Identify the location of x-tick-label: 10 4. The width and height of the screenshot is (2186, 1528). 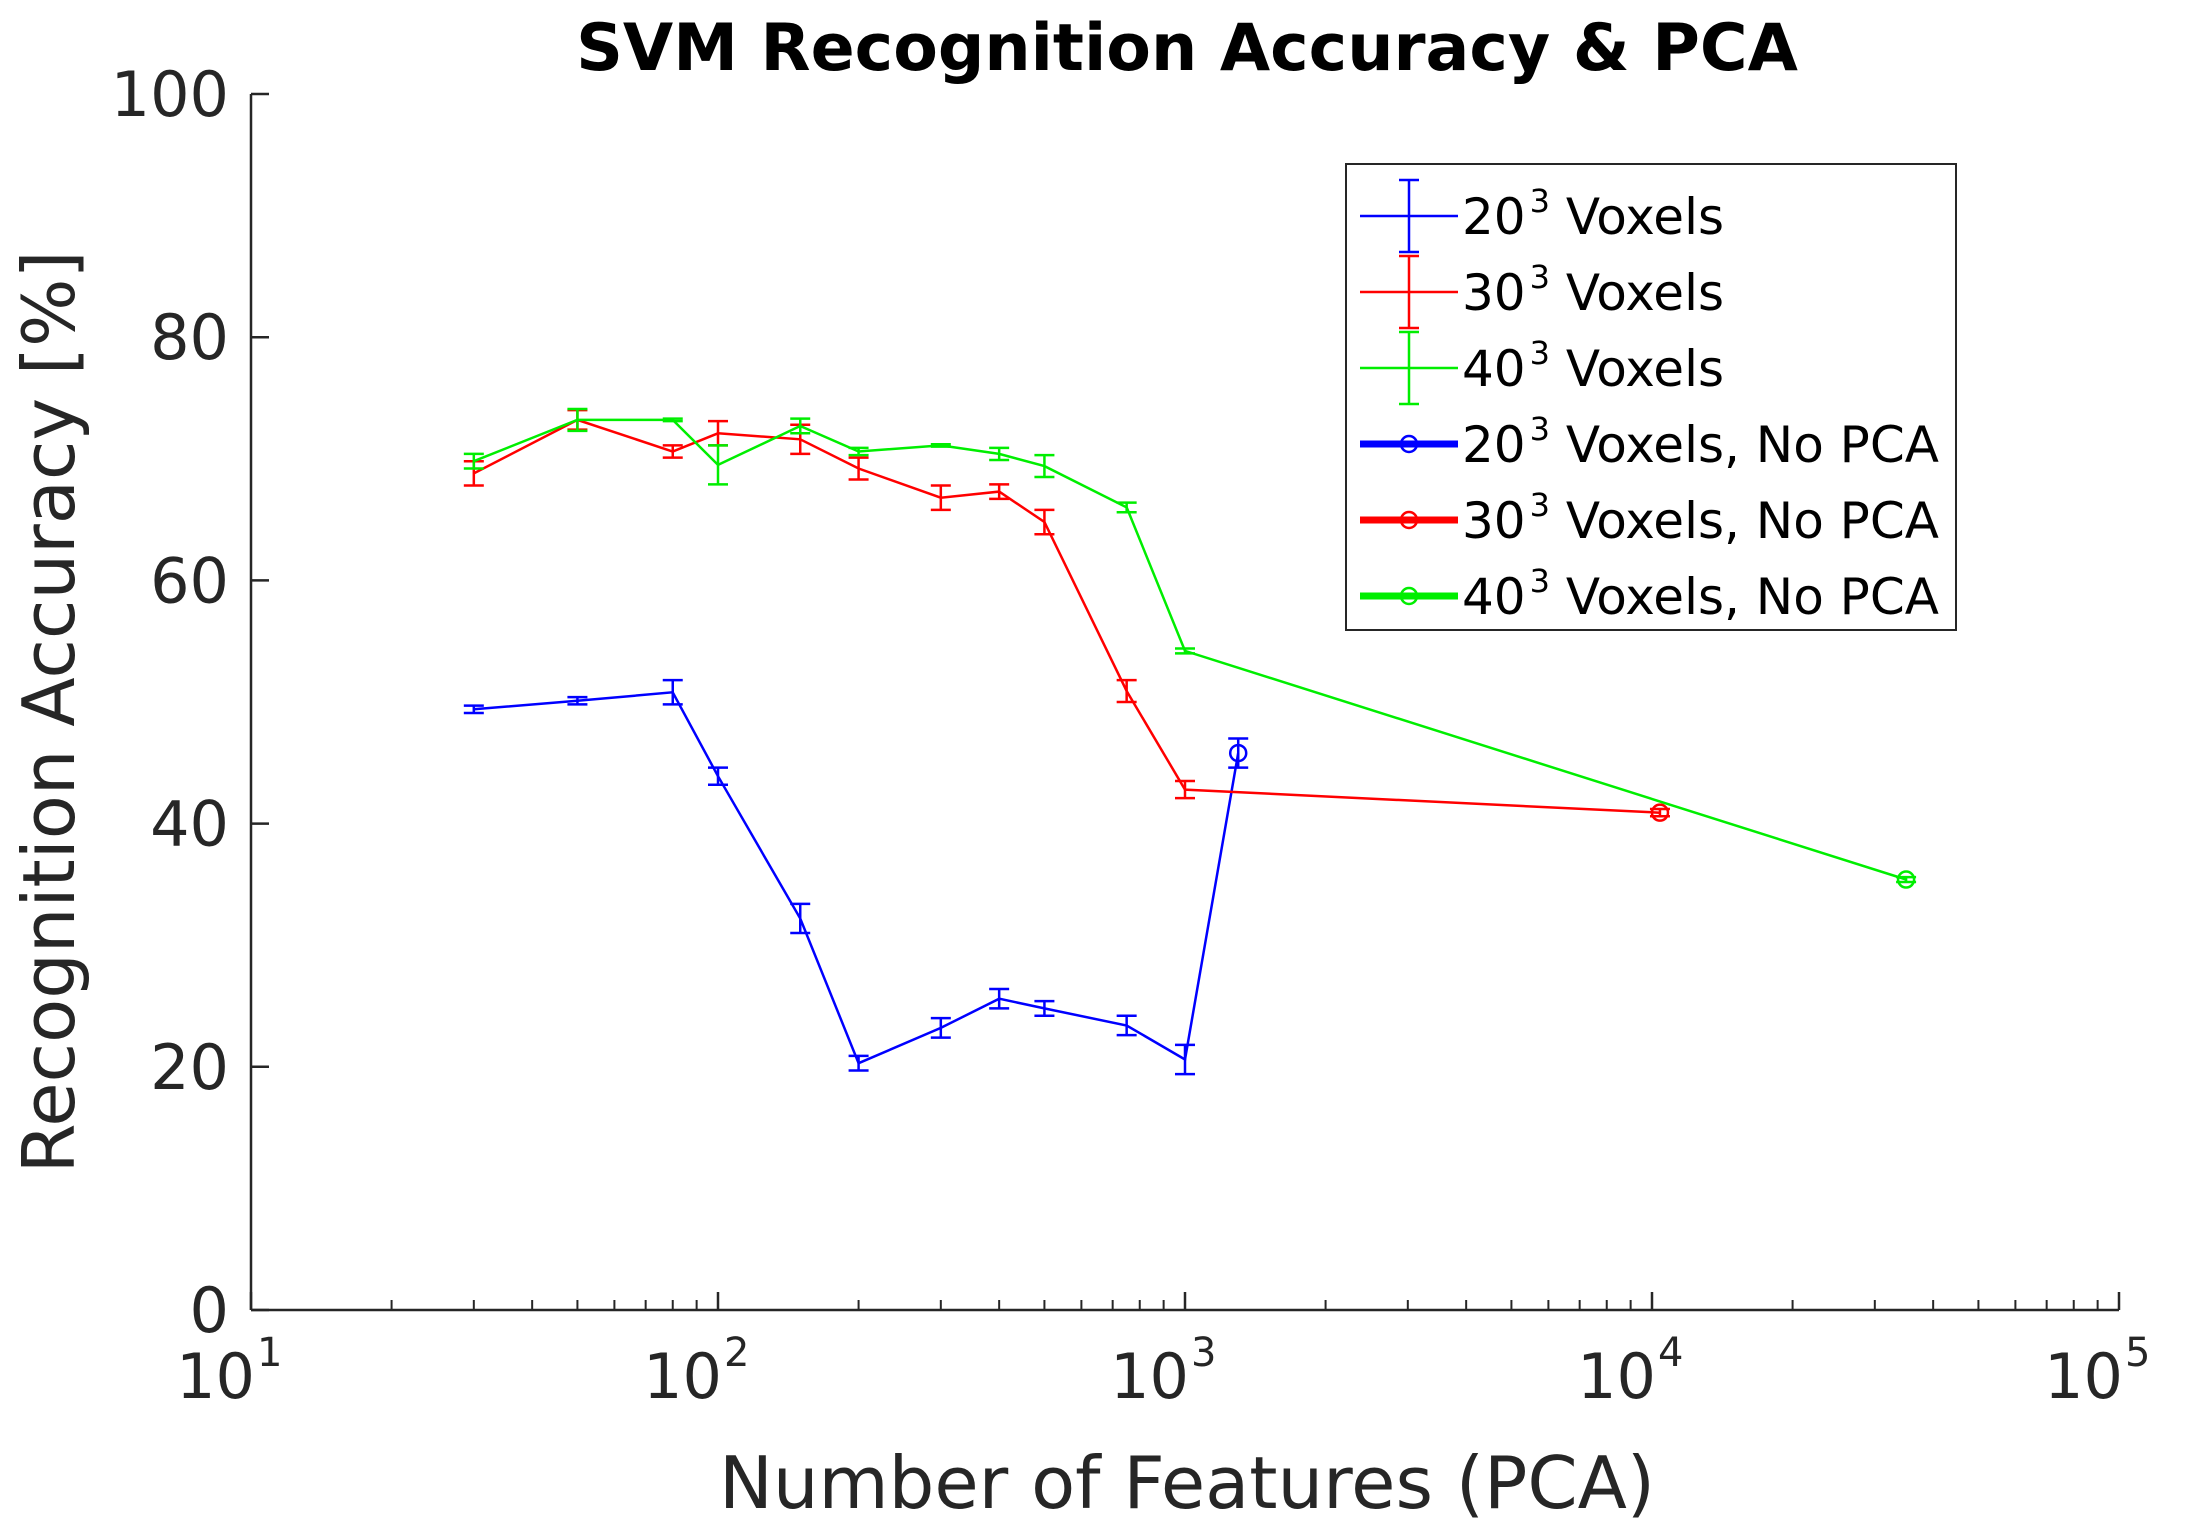
(1630, 1371).